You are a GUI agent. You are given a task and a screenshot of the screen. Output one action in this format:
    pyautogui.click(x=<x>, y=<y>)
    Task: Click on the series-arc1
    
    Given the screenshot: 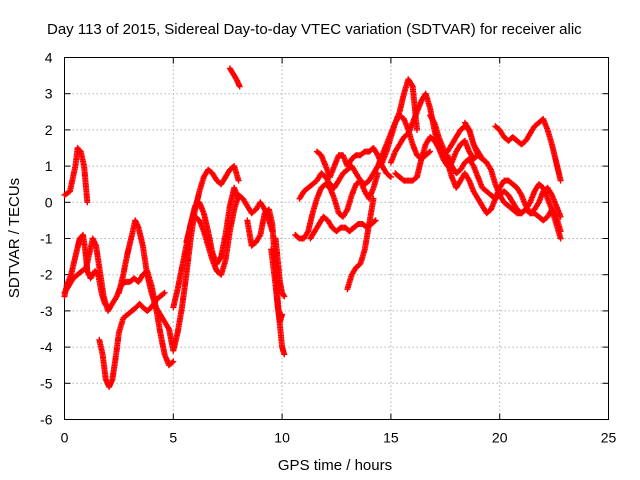 What is the action you would take?
    pyautogui.click(x=76, y=175)
    